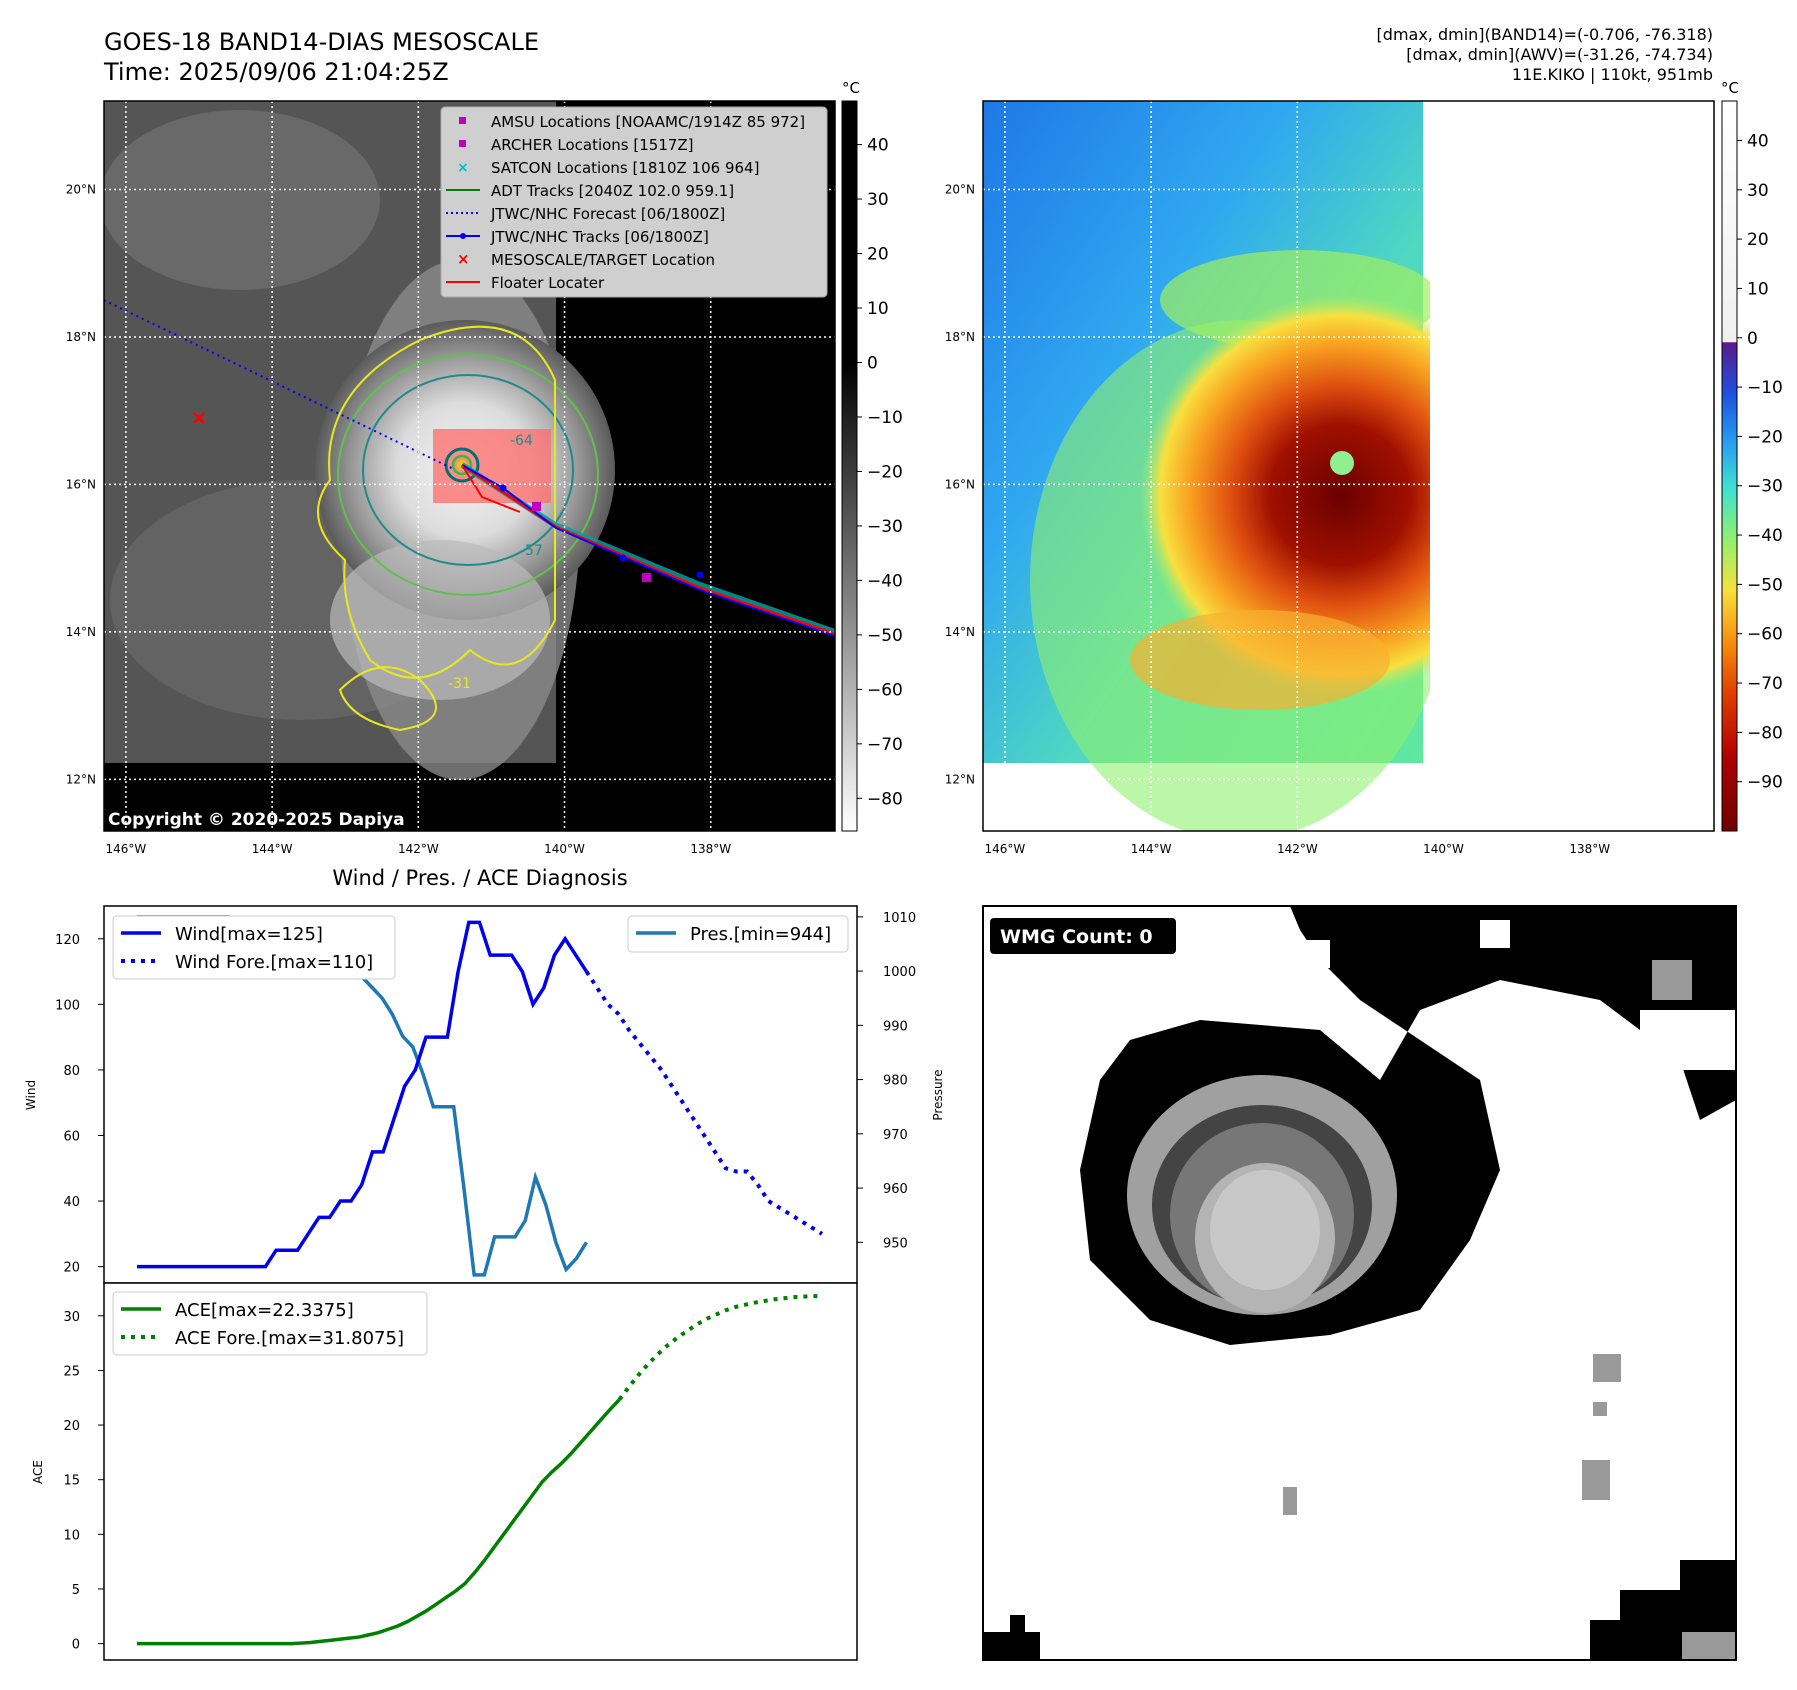 Image resolution: width=1797 pixels, height=1690 pixels. I want to click on legend-ace: ACE[max=22.3375], so click(264, 1310).